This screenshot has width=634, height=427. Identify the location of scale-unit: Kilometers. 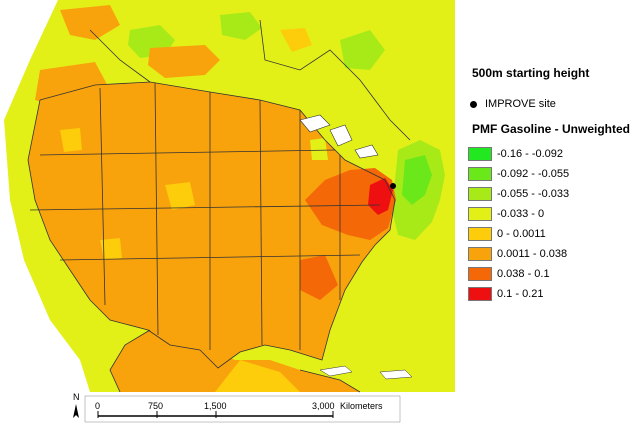
(361, 406).